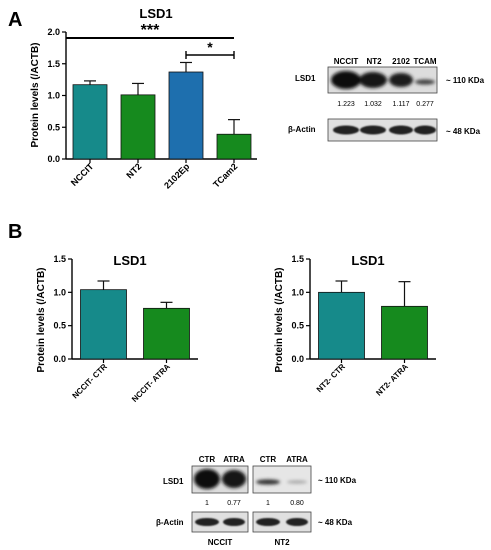 The image size is (491, 550). What do you see at coordinates (150, 30) in the screenshot?
I see `chart-a-sig-label-0: ***` at bounding box center [150, 30].